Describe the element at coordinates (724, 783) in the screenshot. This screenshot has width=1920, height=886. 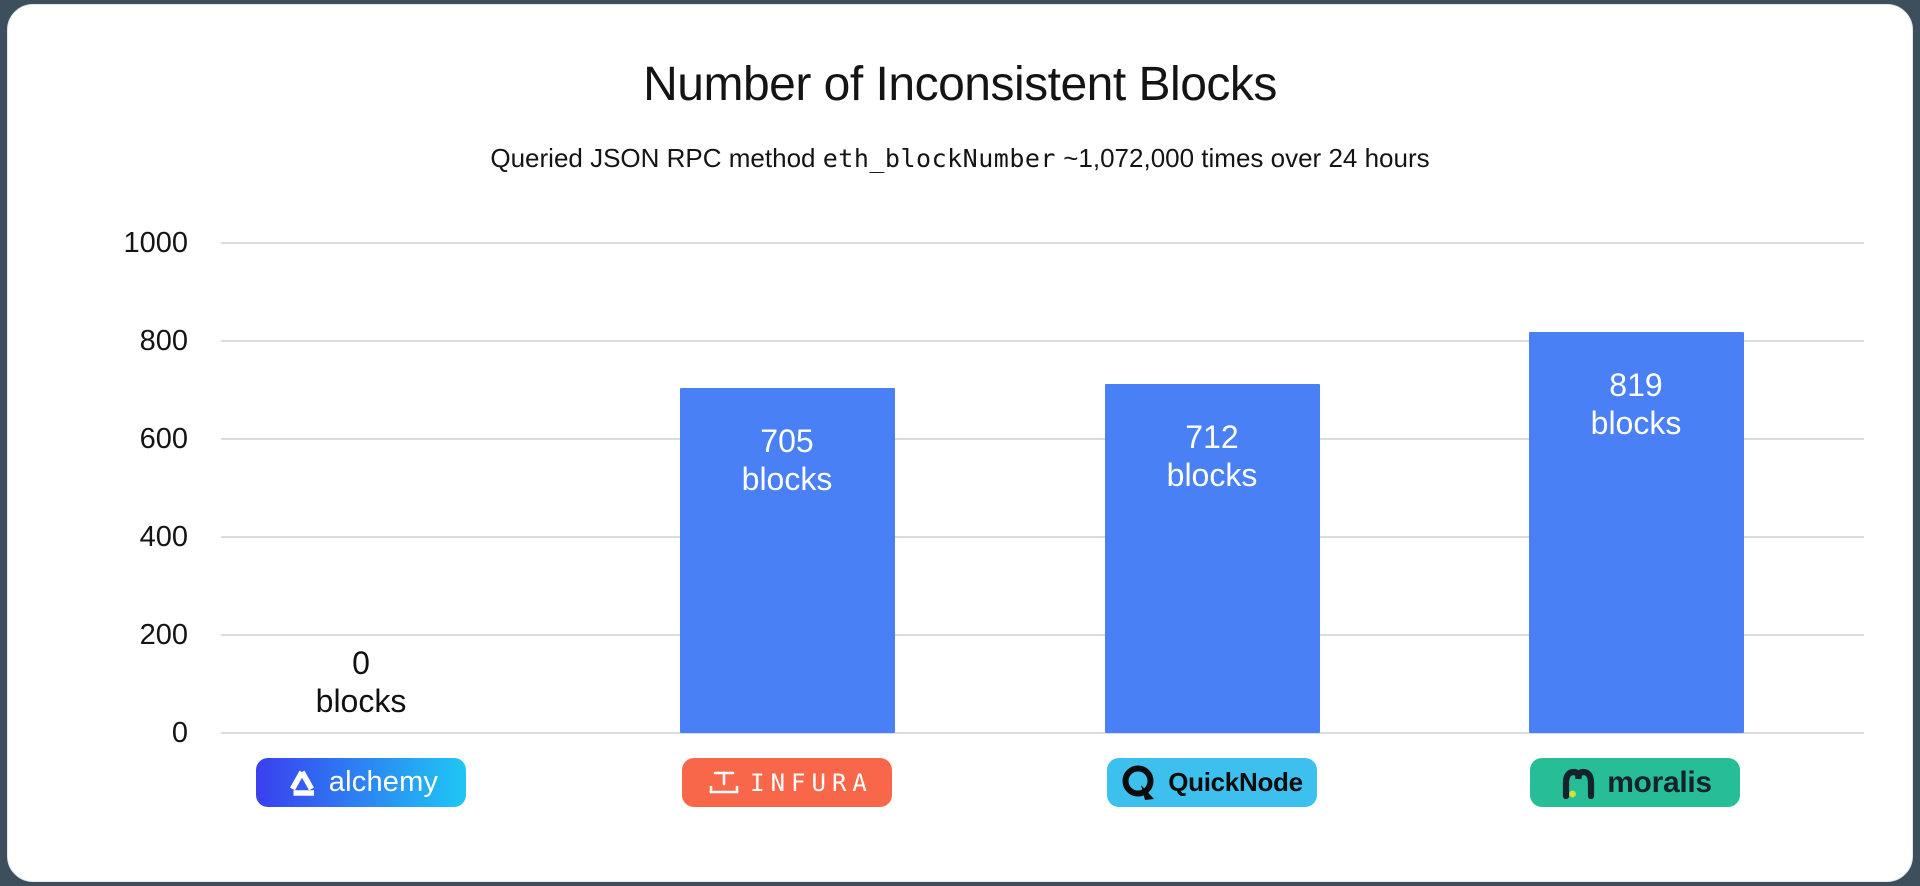
I see `infura-logo-icon` at that location.